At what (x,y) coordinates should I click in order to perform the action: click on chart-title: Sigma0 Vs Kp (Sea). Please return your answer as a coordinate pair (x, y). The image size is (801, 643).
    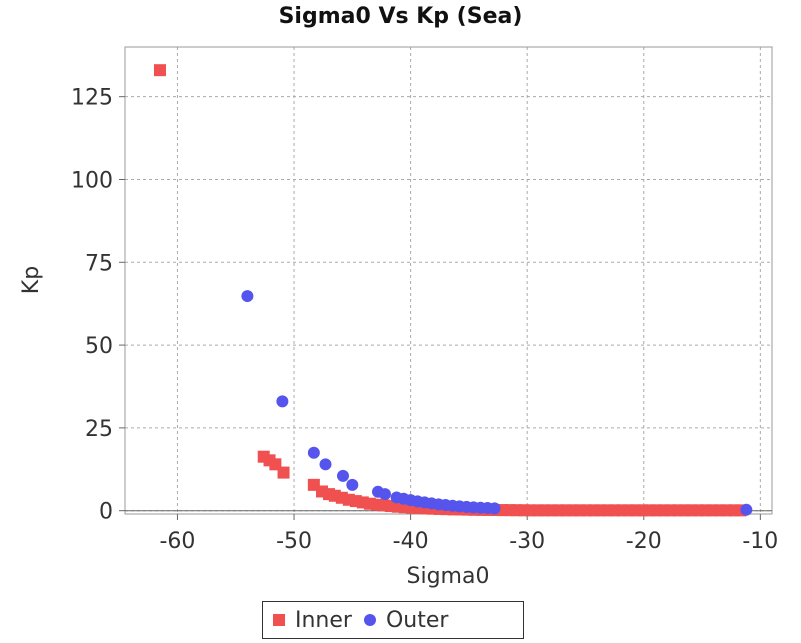
    Looking at the image, I should click on (400, 16).